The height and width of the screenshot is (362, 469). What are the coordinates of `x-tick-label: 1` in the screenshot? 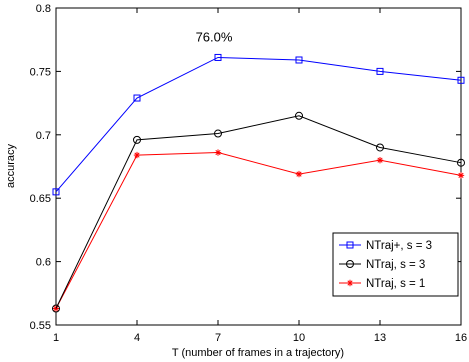 It's located at (56, 338).